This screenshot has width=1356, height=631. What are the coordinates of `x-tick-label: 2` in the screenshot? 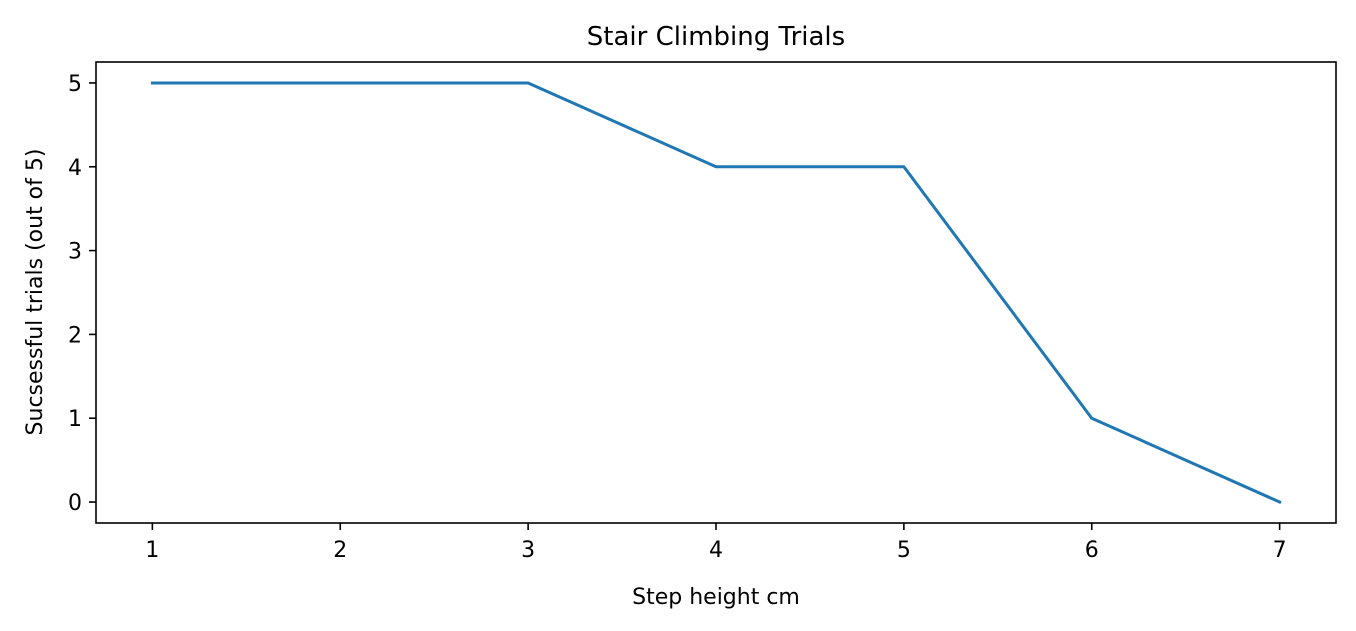 It's located at (340, 550).